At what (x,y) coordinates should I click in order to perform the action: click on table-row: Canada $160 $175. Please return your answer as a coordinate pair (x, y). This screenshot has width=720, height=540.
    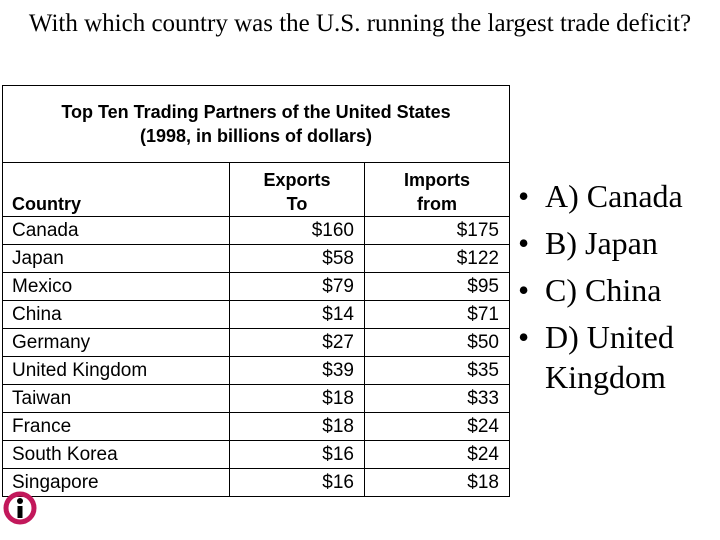
    Looking at the image, I should click on (256, 230).